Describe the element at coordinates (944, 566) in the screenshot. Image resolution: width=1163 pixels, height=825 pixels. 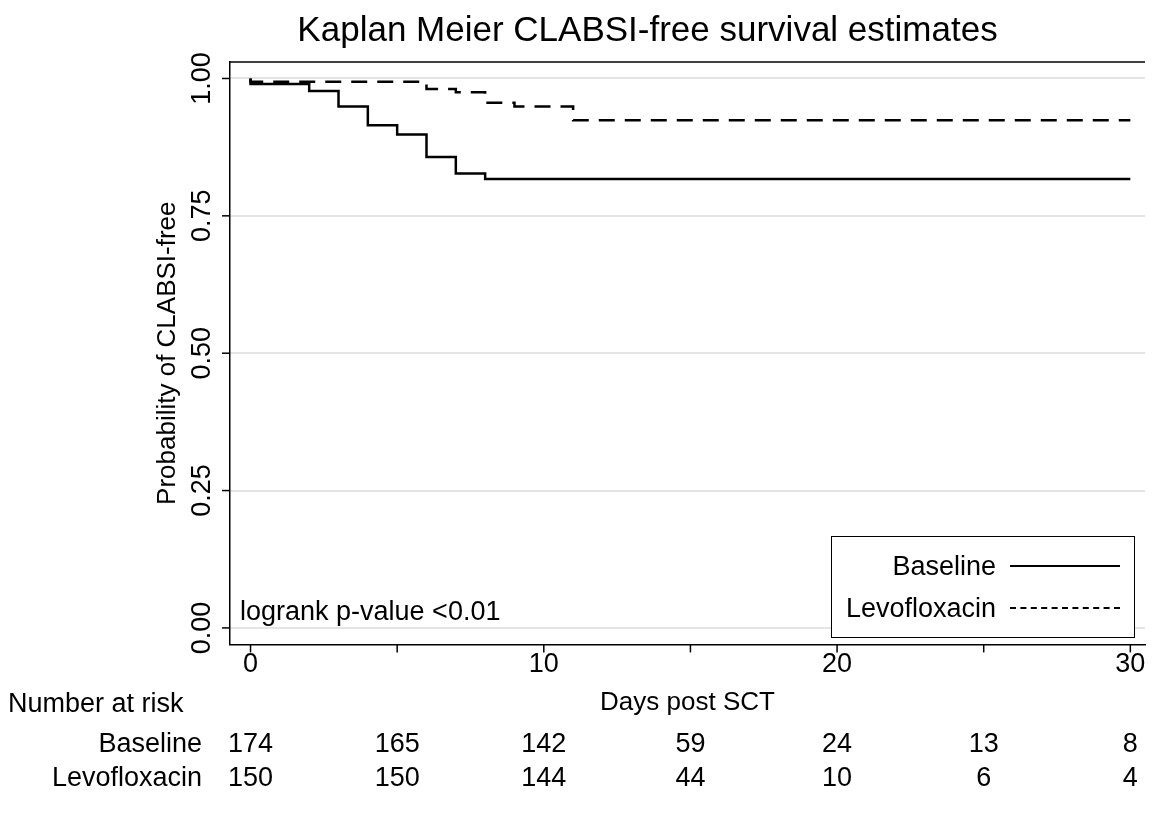
I see `legend-label: Baseline` at that location.